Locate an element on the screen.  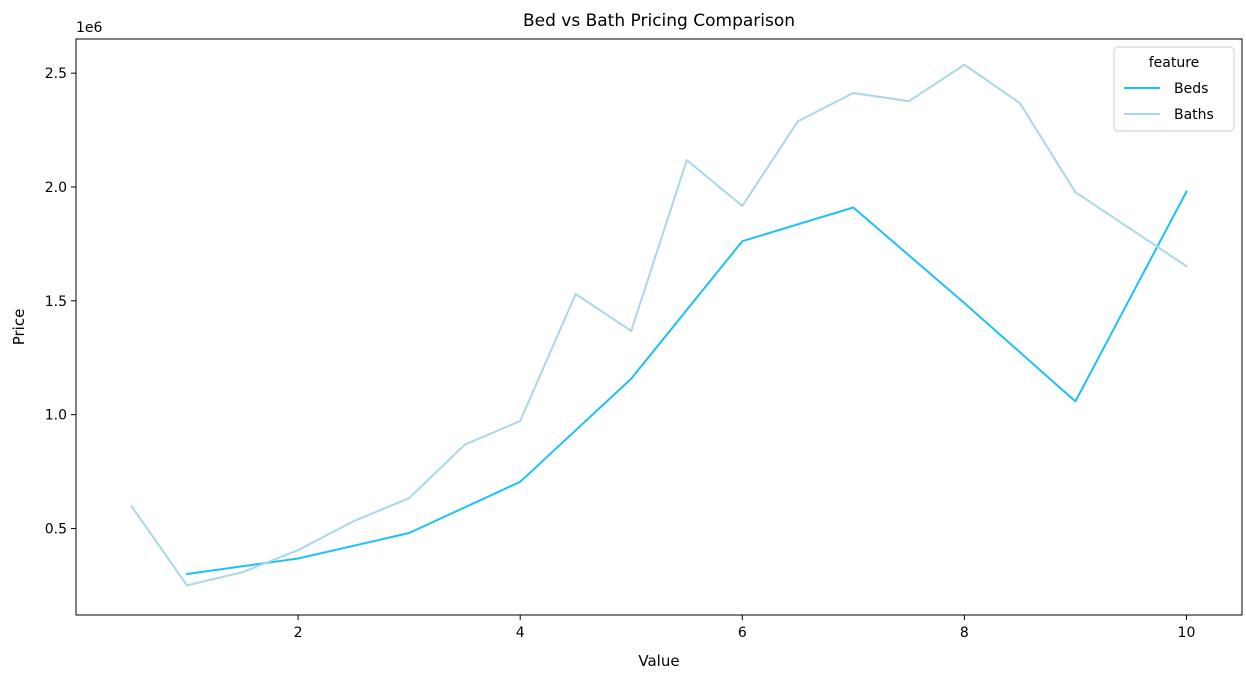
x-tick-label: 6 is located at coordinates (742, 633).